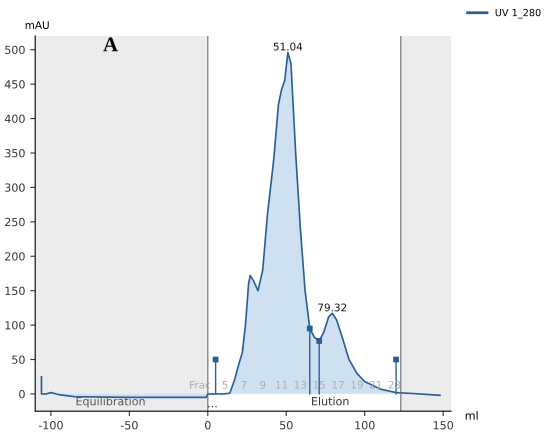 The height and width of the screenshot is (444, 550). What do you see at coordinates (357, 384) in the screenshot?
I see `annotation: 19` at bounding box center [357, 384].